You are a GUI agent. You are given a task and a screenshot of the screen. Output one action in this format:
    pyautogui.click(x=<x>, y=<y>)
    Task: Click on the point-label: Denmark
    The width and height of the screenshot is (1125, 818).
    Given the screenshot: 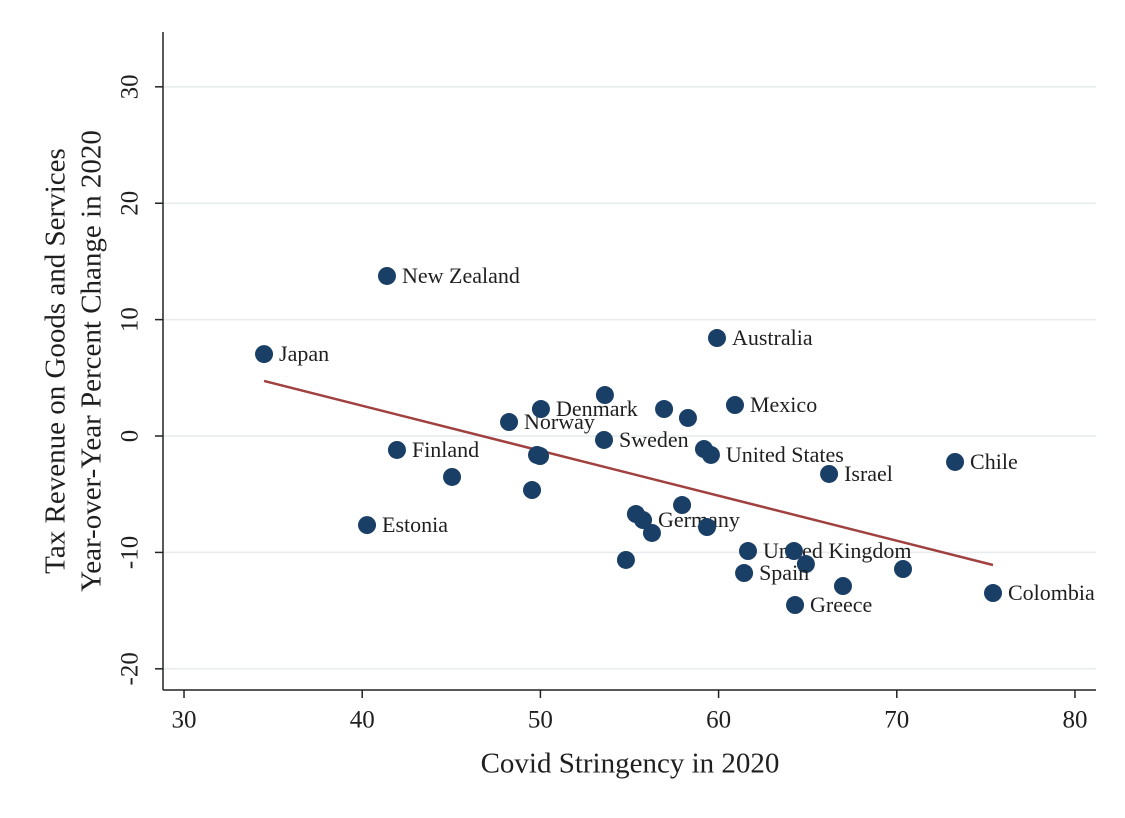 What is the action you would take?
    pyautogui.click(x=597, y=408)
    